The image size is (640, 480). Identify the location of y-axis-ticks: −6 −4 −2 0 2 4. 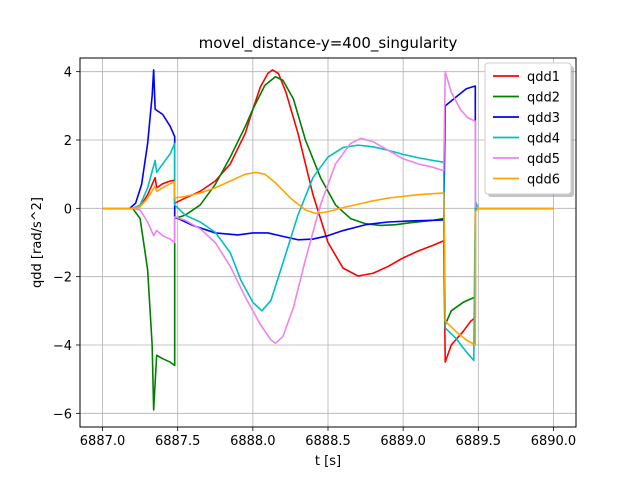
(66, 244).